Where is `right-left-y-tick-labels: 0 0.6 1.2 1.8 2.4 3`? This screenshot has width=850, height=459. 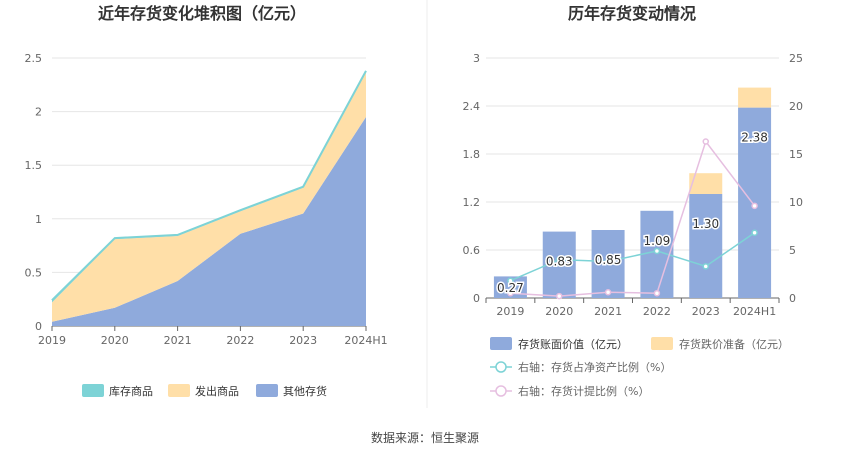
right-left-y-tick-labels: 0 0.6 1.2 1.8 2.4 3 is located at coordinates (472, 178).